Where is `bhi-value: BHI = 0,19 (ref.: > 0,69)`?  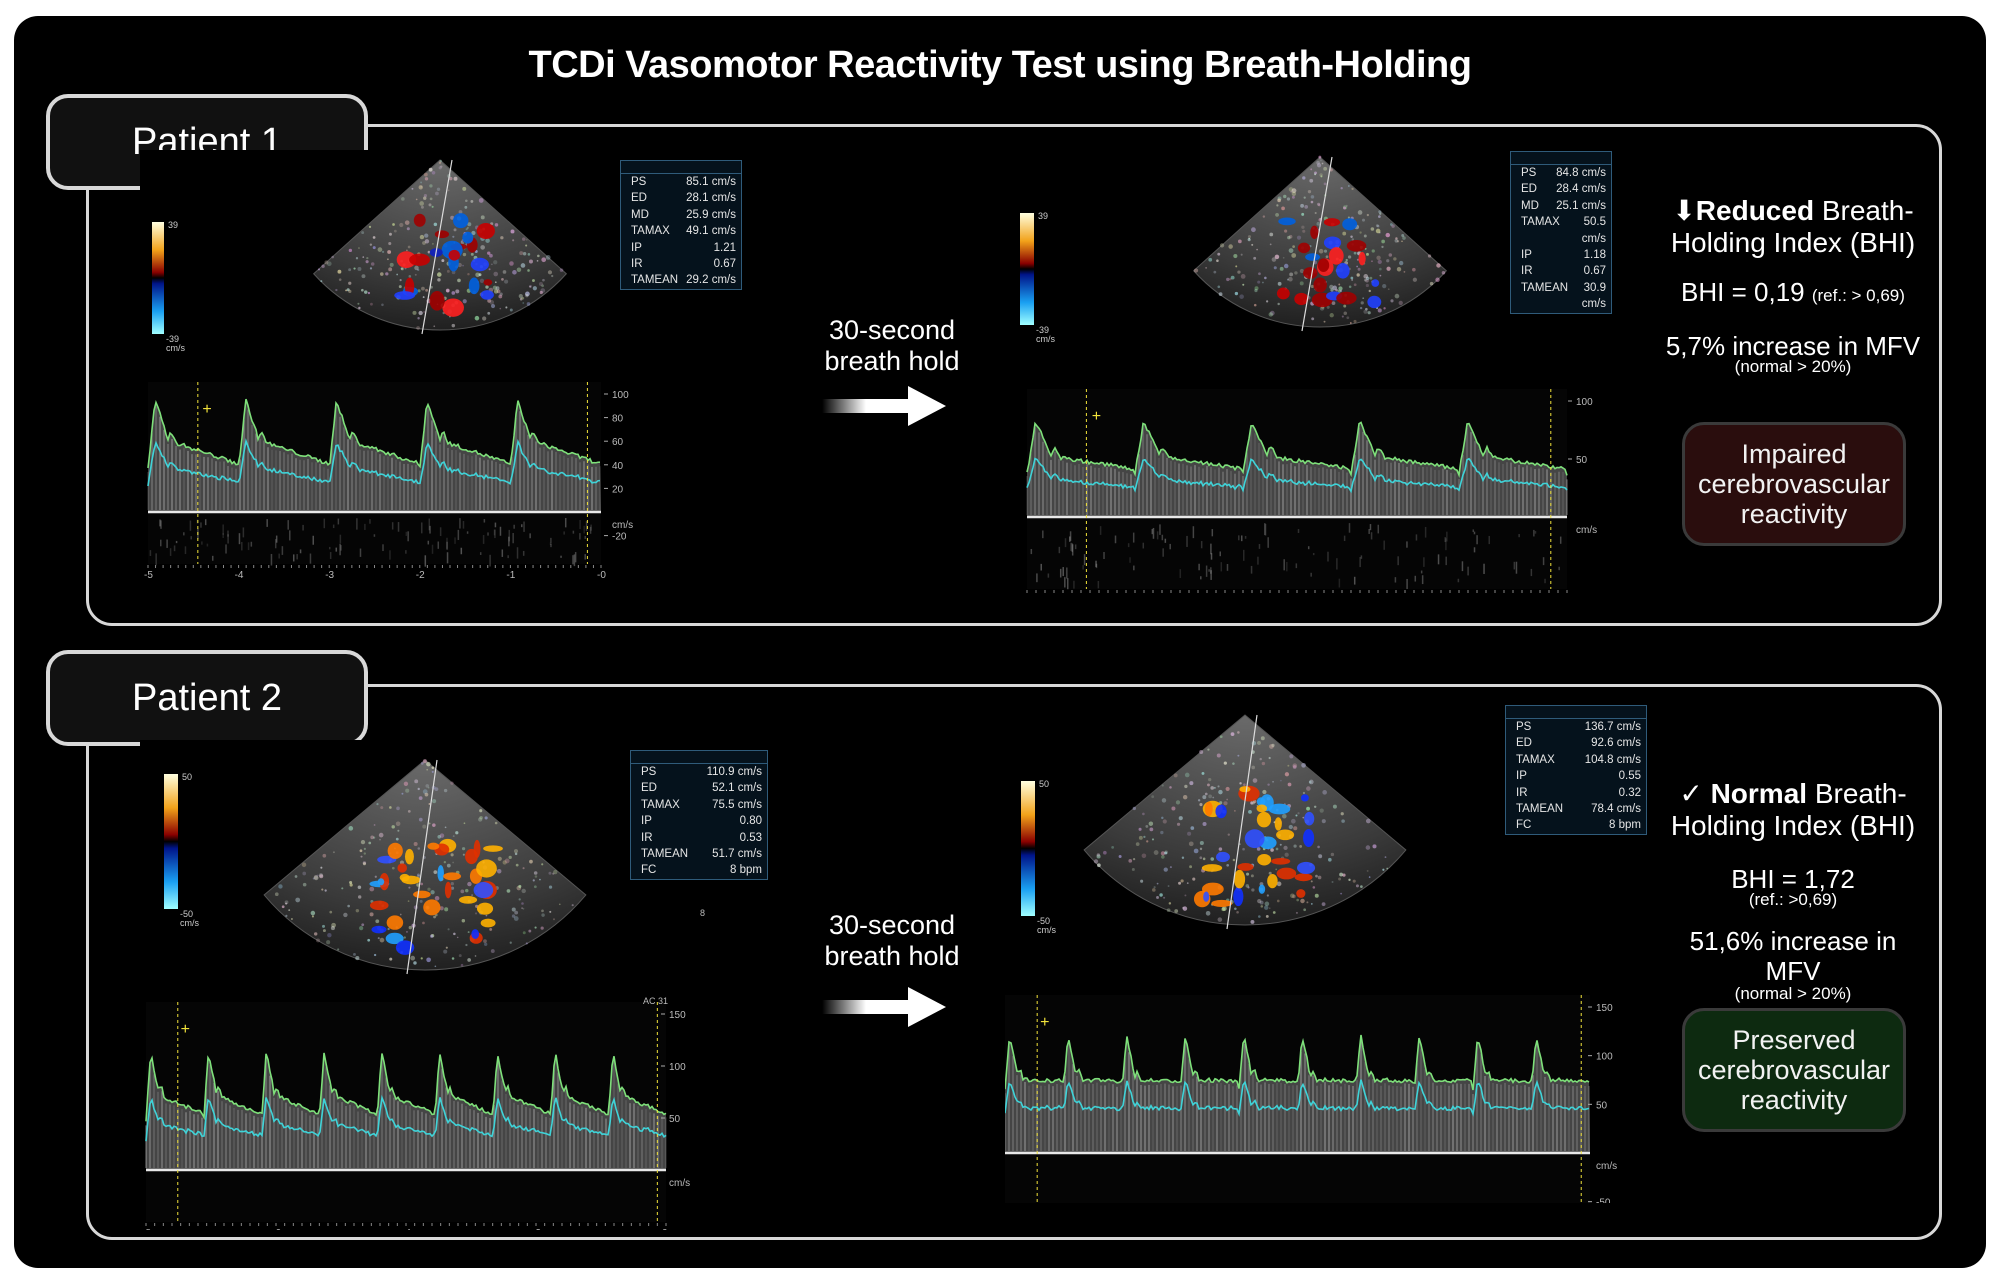
bhi-value: BHI = 0,19 (ref.: > 0,69) is located at coordinates (1793, 292).